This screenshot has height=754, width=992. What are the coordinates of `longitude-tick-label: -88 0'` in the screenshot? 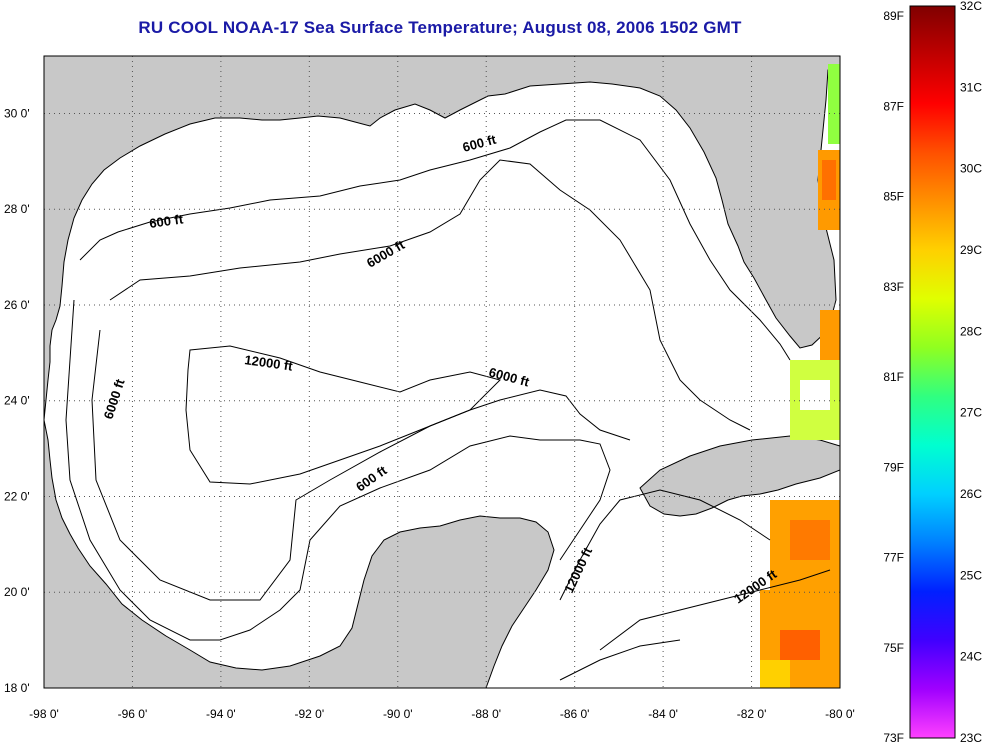 It's located at (486, 714).